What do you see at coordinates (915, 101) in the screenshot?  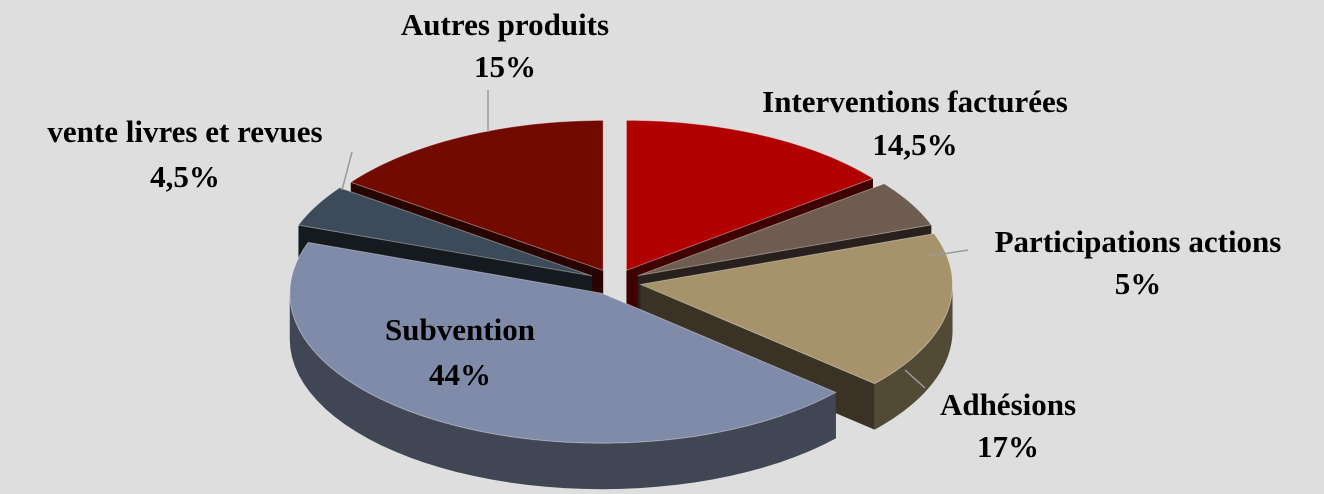 I see `slice-label: Interventions facturées` at bounding box center [915, 101].